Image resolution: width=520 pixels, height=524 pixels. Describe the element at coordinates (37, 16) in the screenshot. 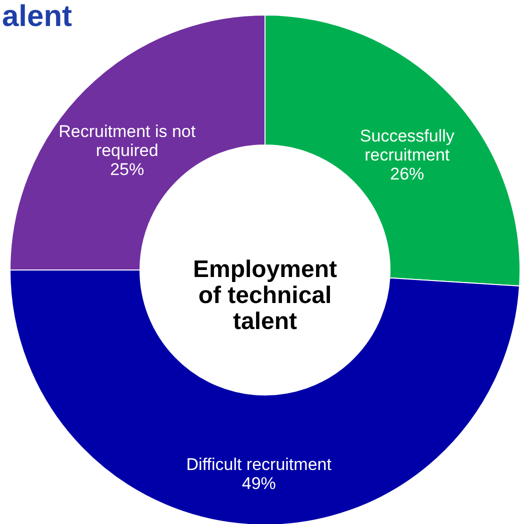

I see `chart-title: alent` at that location.